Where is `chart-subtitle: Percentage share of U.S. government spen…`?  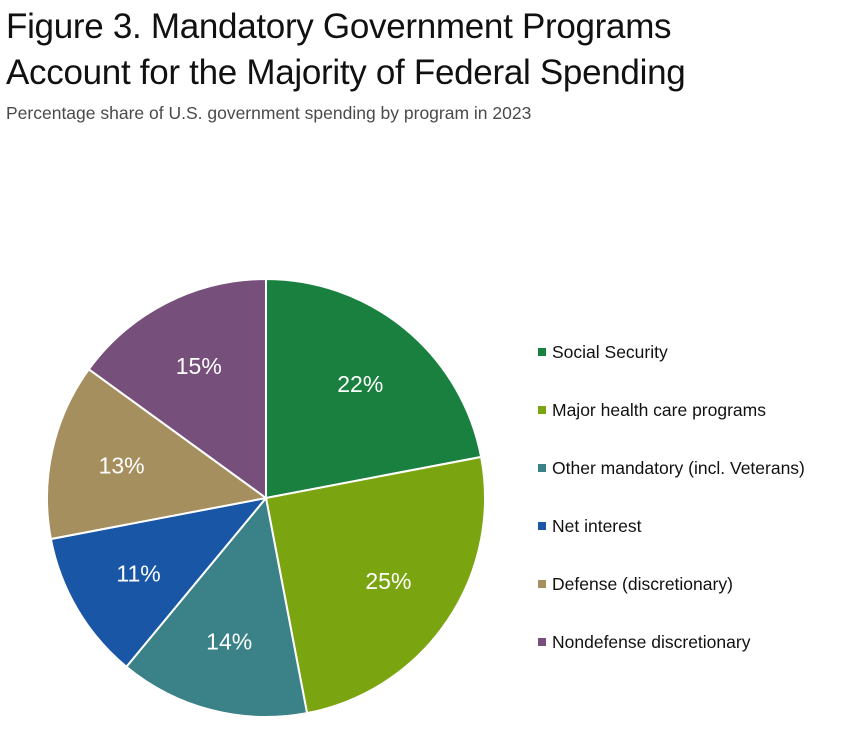 chart-subtitle: Percentage share of U.S. government spen… is located at coordinates (269, 113).